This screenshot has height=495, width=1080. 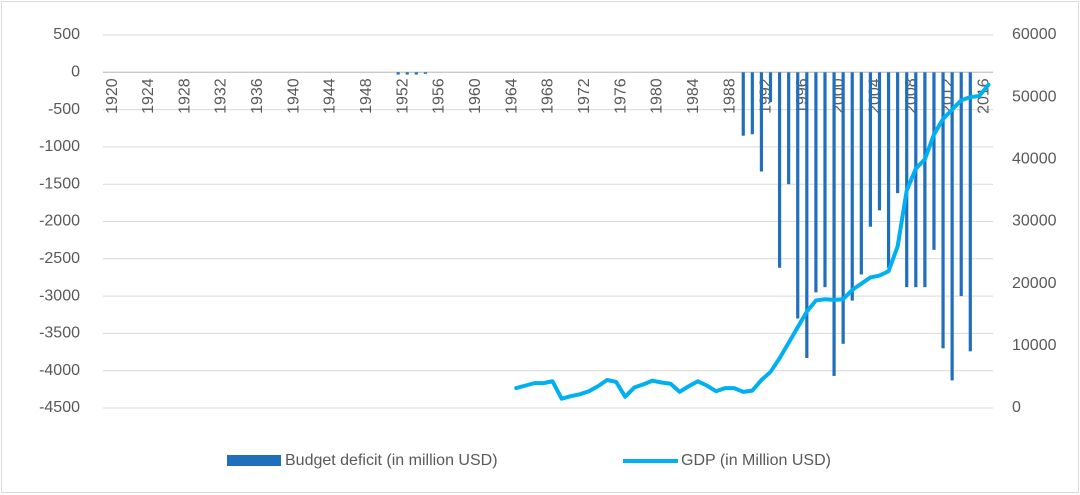 What do you see at coordinates (620, 96) in the screenshot?
I see `x-tick-label: 1976` at bounding box center [620, 96].